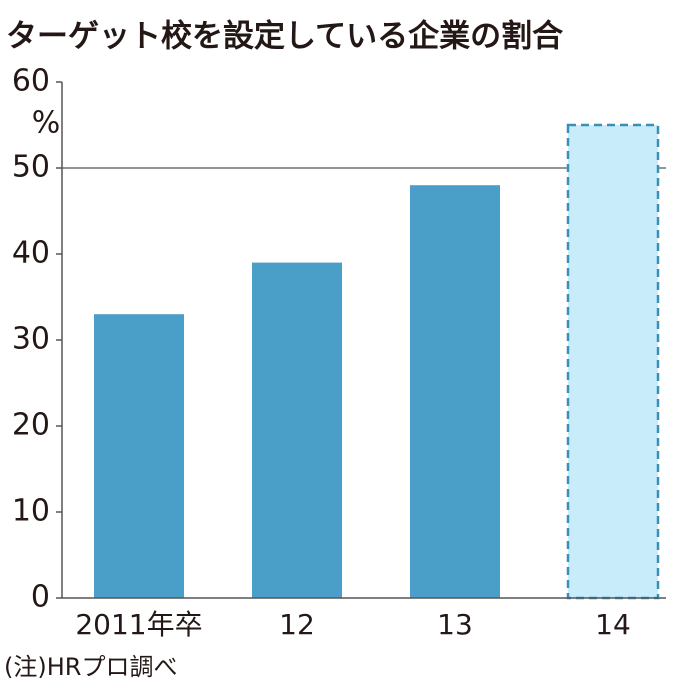 The width and height of the screenshot is (696, 695). I want to click on x-tick-label: 2011年卒, so click(138, 624).